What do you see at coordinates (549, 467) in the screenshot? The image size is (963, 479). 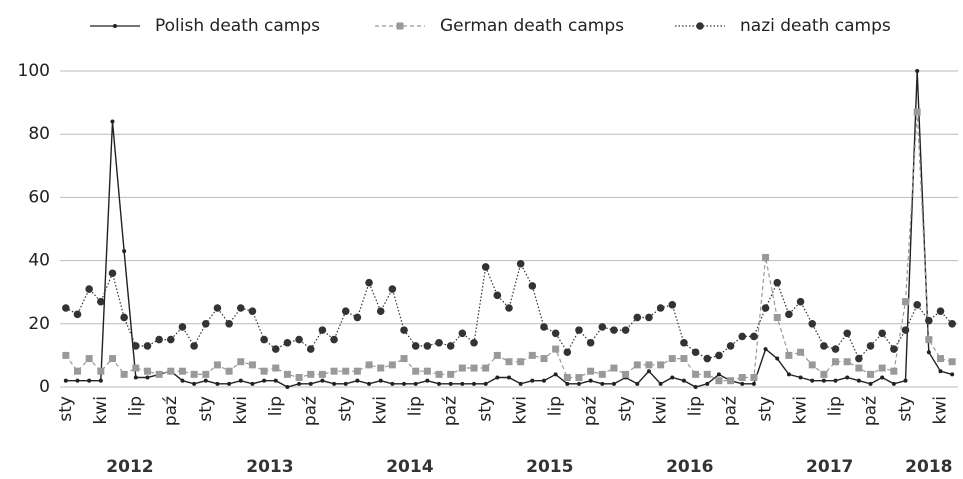 I see `year-label: 2015` at bounding box center [549, 467].